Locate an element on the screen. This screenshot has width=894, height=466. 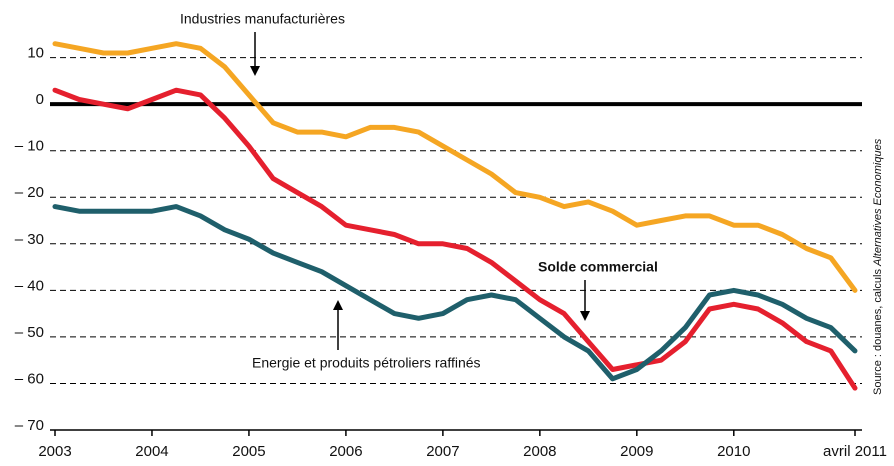
x-tick-label: 2010 is located at coordinates (733, 451).